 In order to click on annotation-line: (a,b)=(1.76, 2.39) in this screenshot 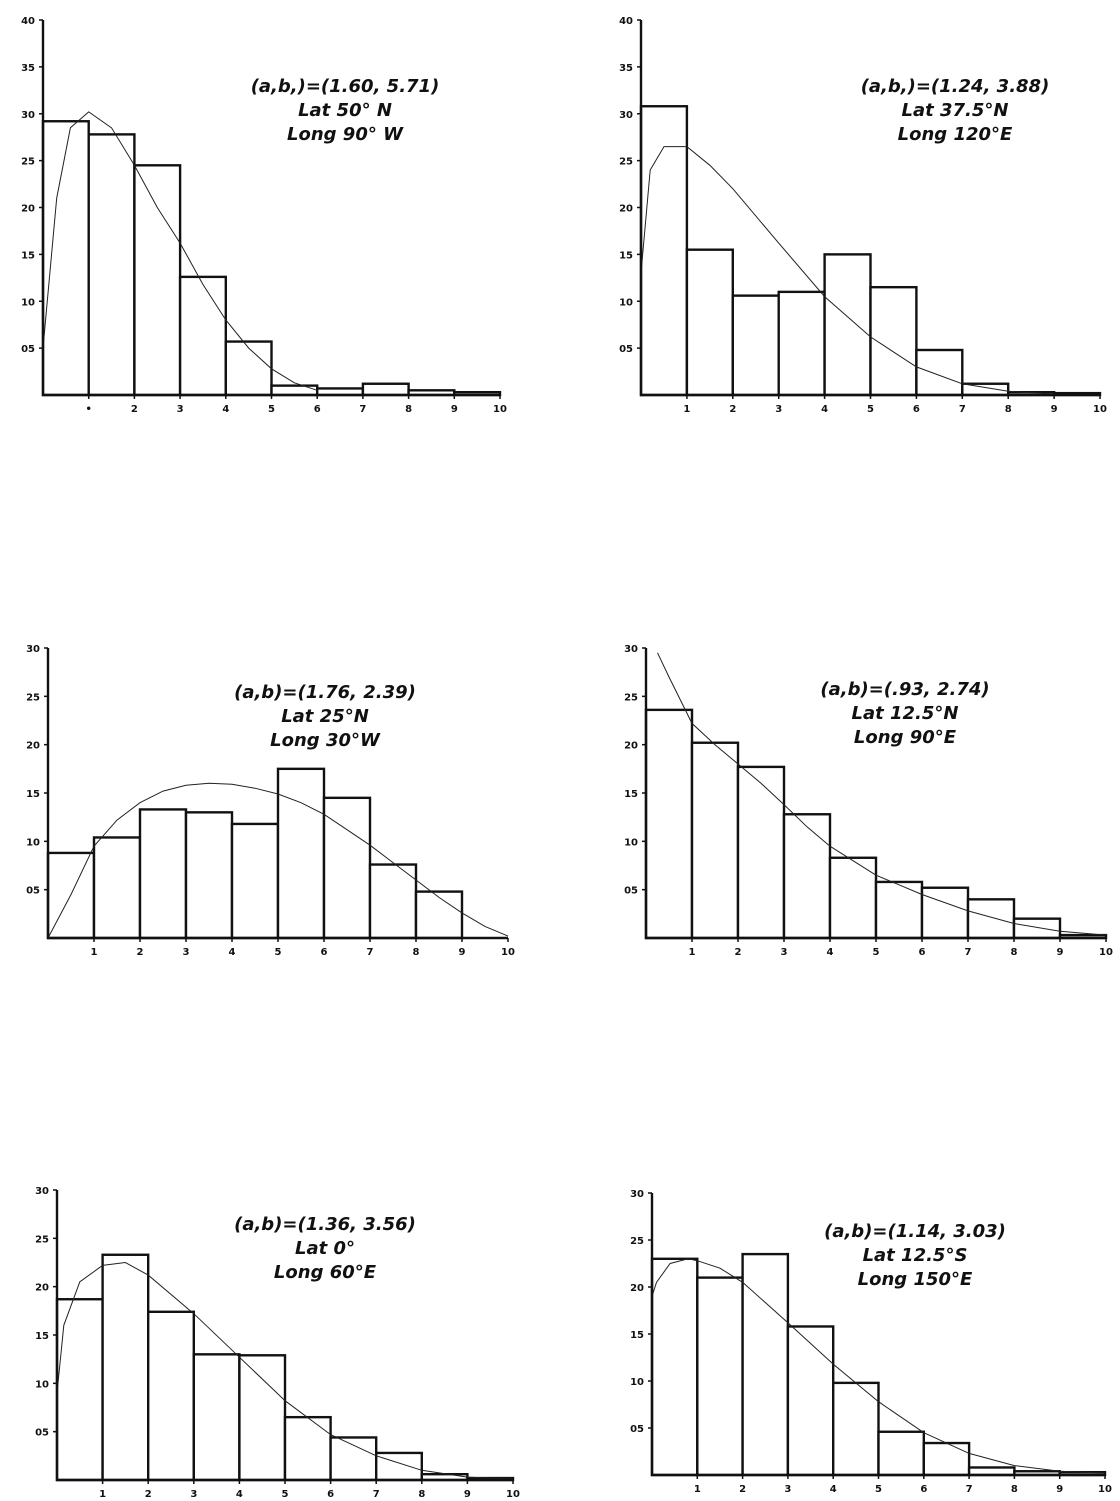, I will do `click(325, 692)`.